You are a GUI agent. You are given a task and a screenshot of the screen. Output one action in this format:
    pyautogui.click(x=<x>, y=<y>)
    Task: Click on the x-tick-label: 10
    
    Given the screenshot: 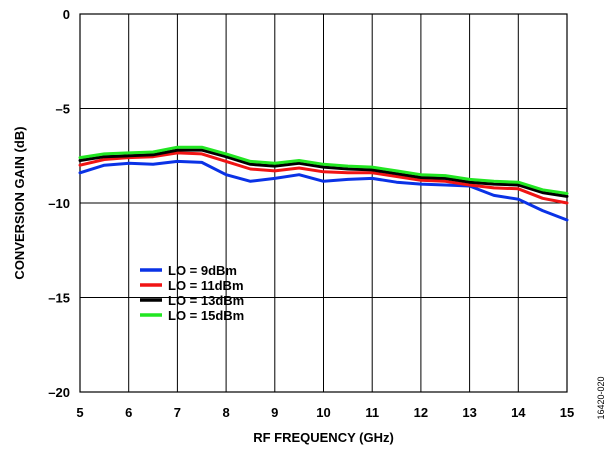 What is the action you would take?
    pyautogui.click(x=323, y=412)
    